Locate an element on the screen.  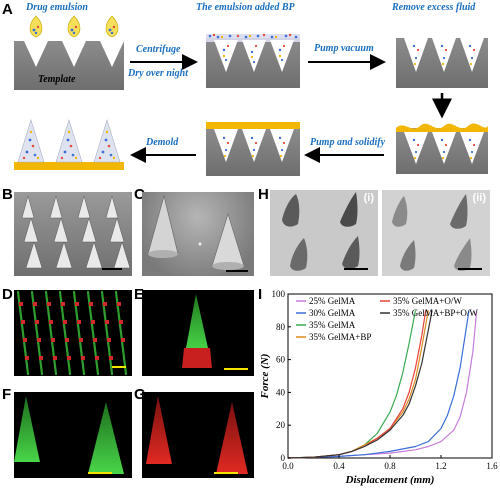
legend-entry: 35% GelMA+BP+O/W is located at coordinates (435, 313).